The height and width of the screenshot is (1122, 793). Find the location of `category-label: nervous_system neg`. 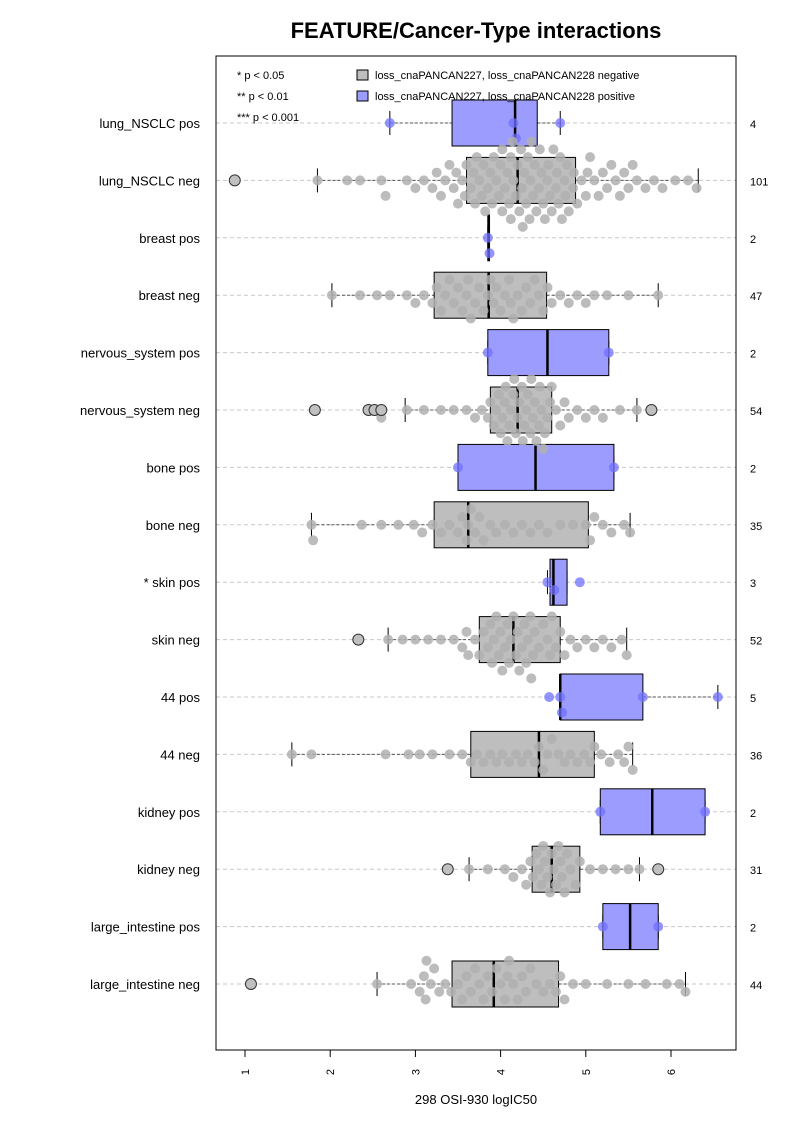

category-label: nervous_system neg is located at coordinates (140, 410).